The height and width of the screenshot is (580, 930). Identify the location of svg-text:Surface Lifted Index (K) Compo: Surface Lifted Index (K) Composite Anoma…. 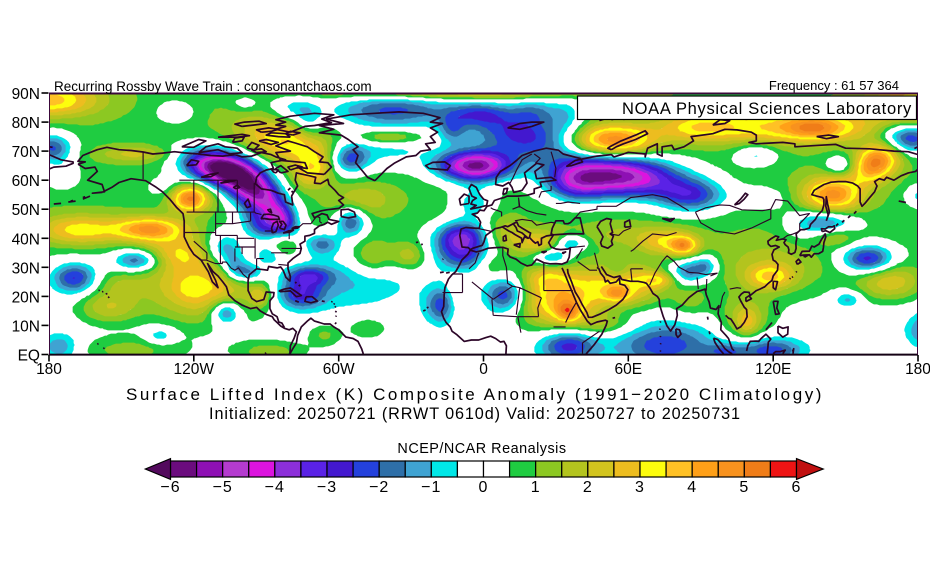
(475, 394).